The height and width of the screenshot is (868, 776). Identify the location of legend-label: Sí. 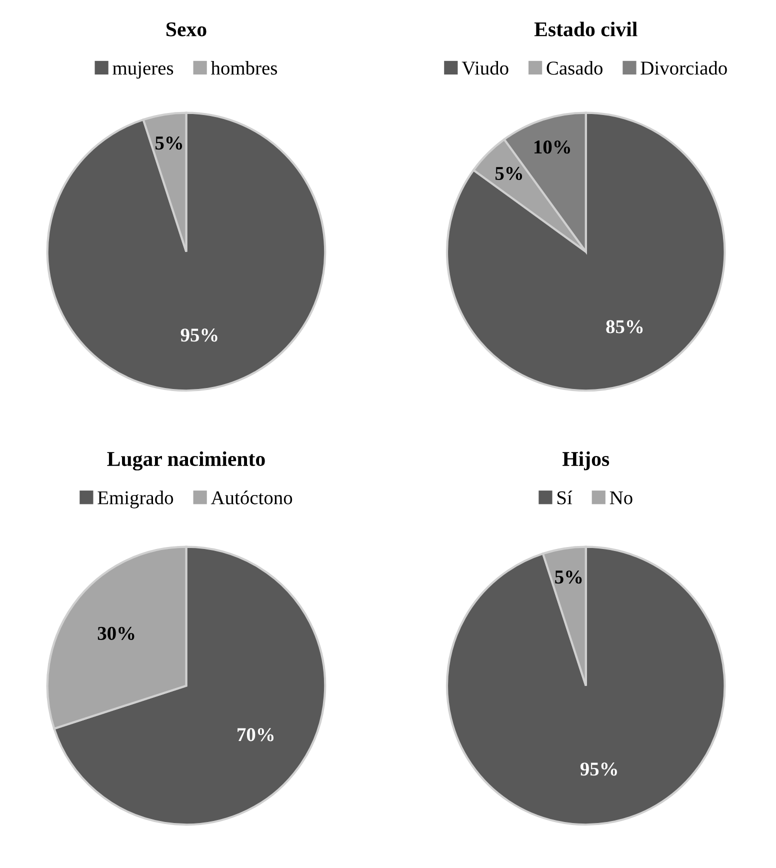
(564, 497).